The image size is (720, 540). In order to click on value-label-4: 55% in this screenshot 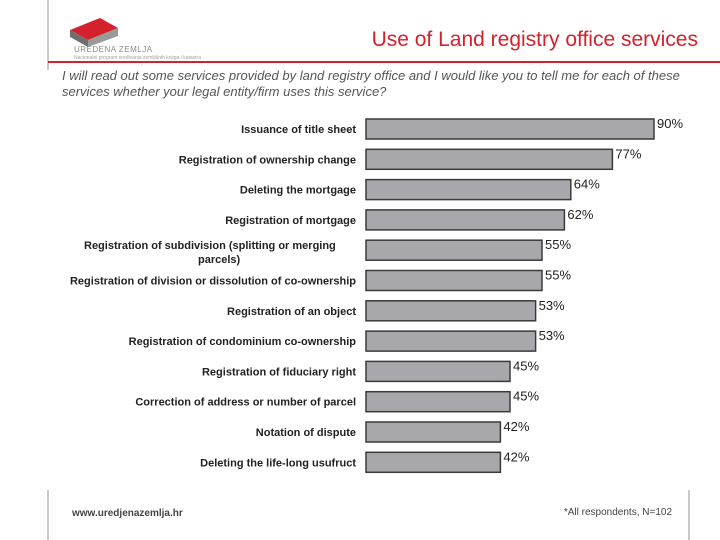, I will do `click(558, 244)`.